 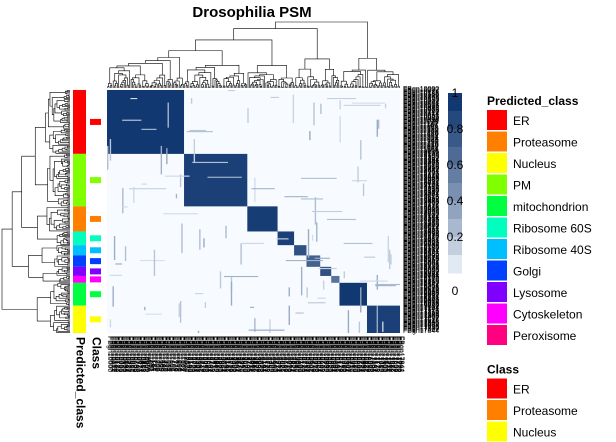 I want to click on column-name: FBgn15883, so click(x=328, y=354).